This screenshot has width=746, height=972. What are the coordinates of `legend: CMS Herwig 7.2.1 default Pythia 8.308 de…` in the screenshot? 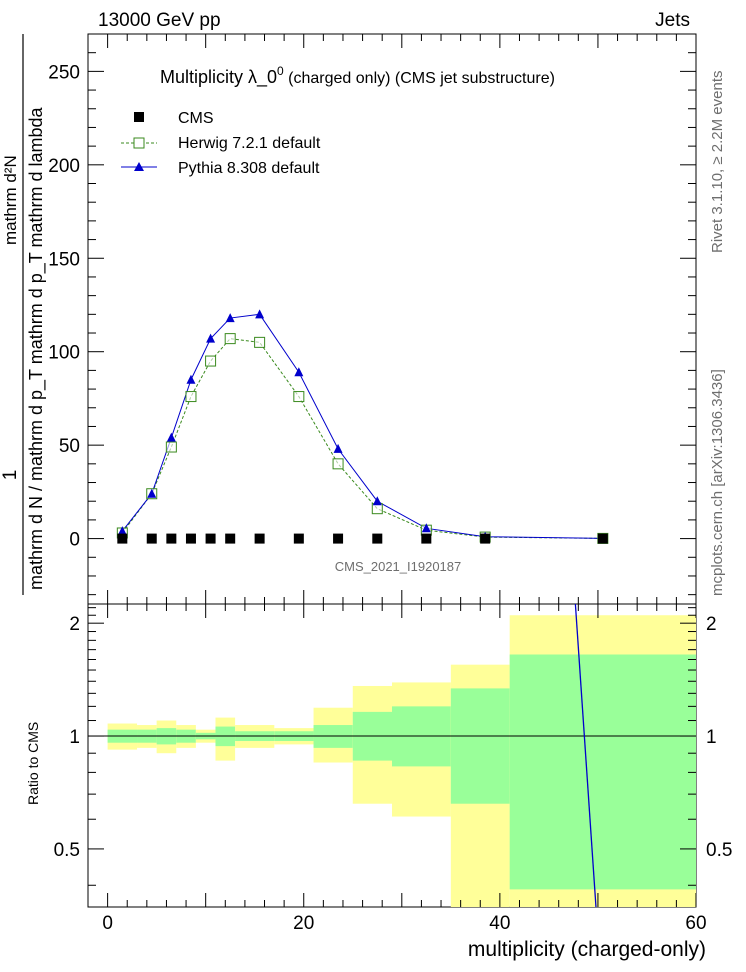 It's located at (221, 143).